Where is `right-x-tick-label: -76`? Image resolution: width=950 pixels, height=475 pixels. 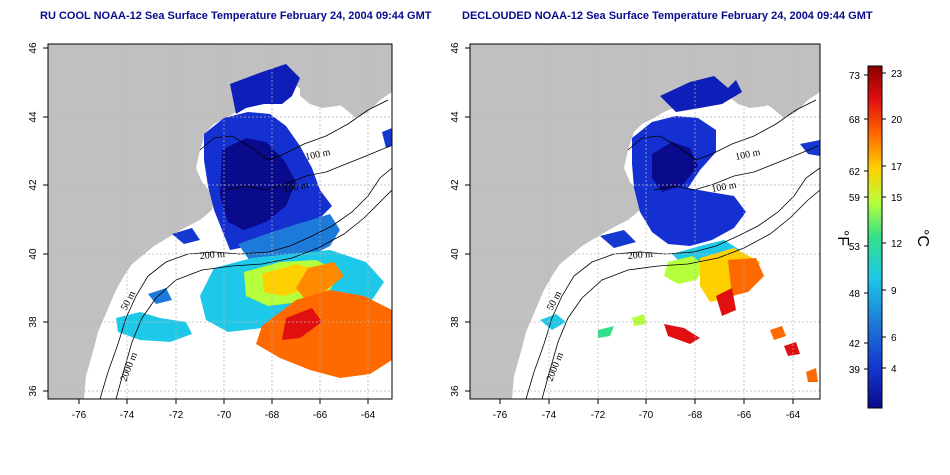
right-x-tick-label: -76 is located at coordinates (500, 415).